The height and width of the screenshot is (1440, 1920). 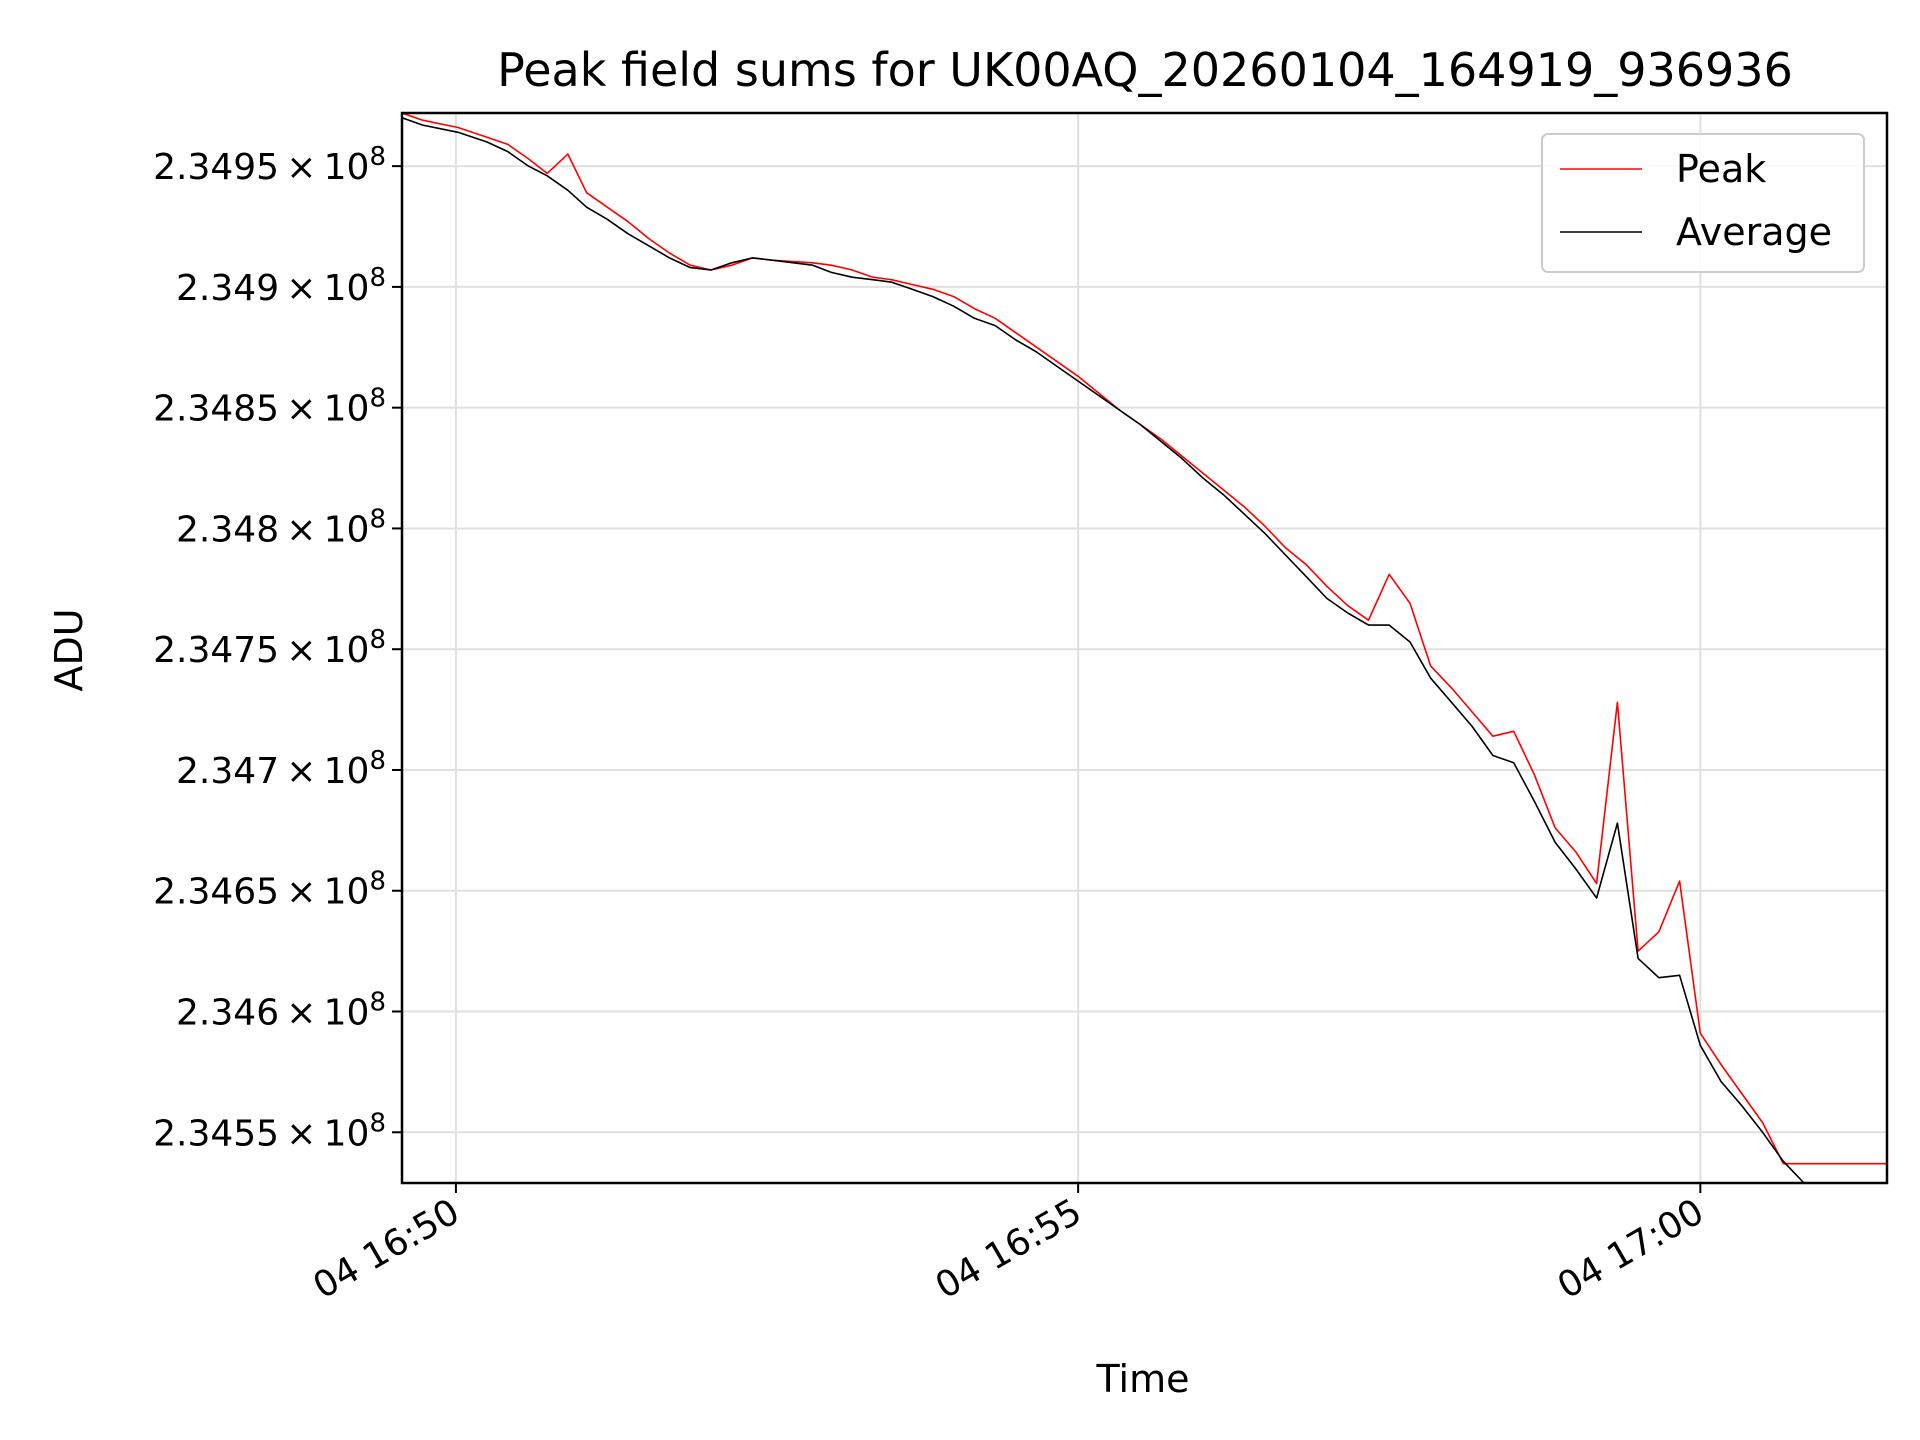 I want to click on y-tick-label: 2.3475 × 108, so click(x=269, y=648).